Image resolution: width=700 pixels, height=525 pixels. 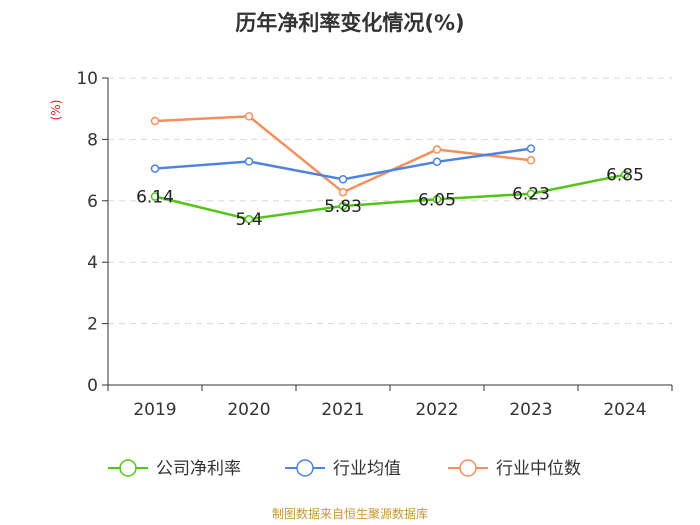 I want to click on source-note: 制图数据来自恒生聚源数据库, so click(x=350, y=513).